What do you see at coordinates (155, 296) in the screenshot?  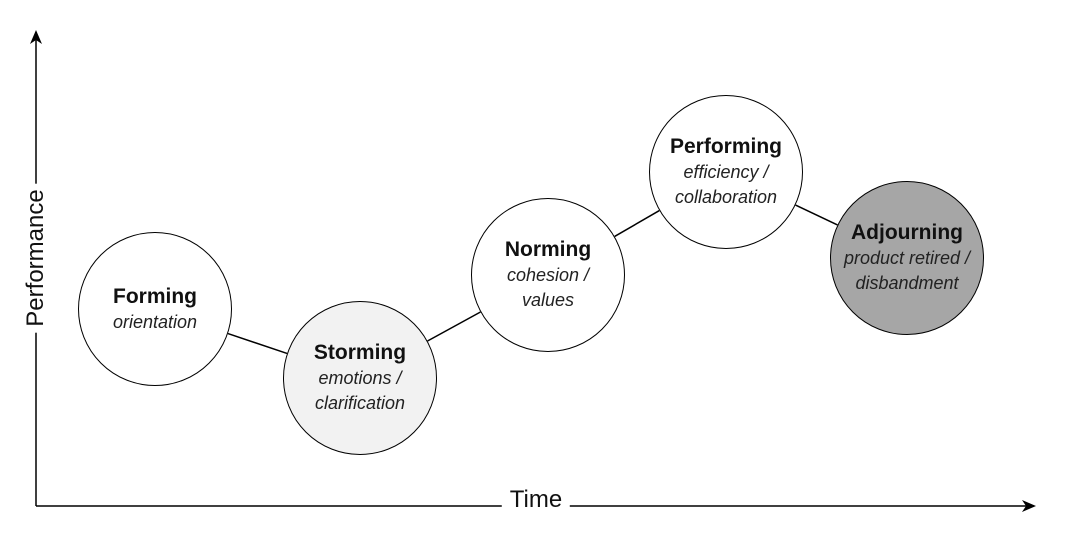 I see `stage-name: Forming` at bounding box center [155, 296].